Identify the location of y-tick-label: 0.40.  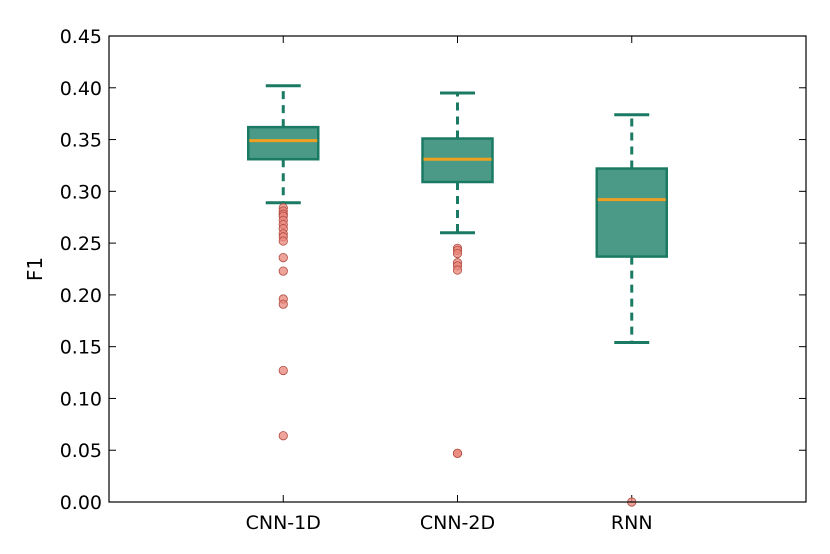
(81, 89).